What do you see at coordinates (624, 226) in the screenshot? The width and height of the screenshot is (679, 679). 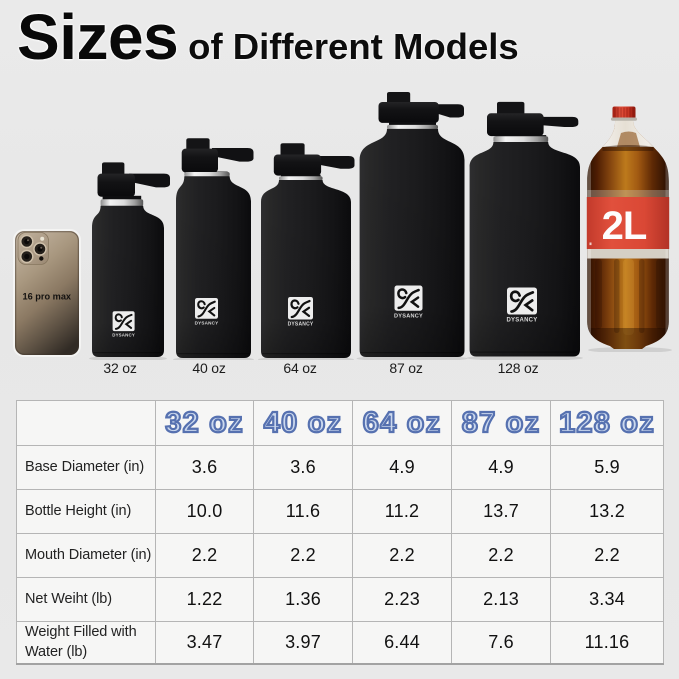 I see `svg-text: 2L` at bounding box center [624, 226].